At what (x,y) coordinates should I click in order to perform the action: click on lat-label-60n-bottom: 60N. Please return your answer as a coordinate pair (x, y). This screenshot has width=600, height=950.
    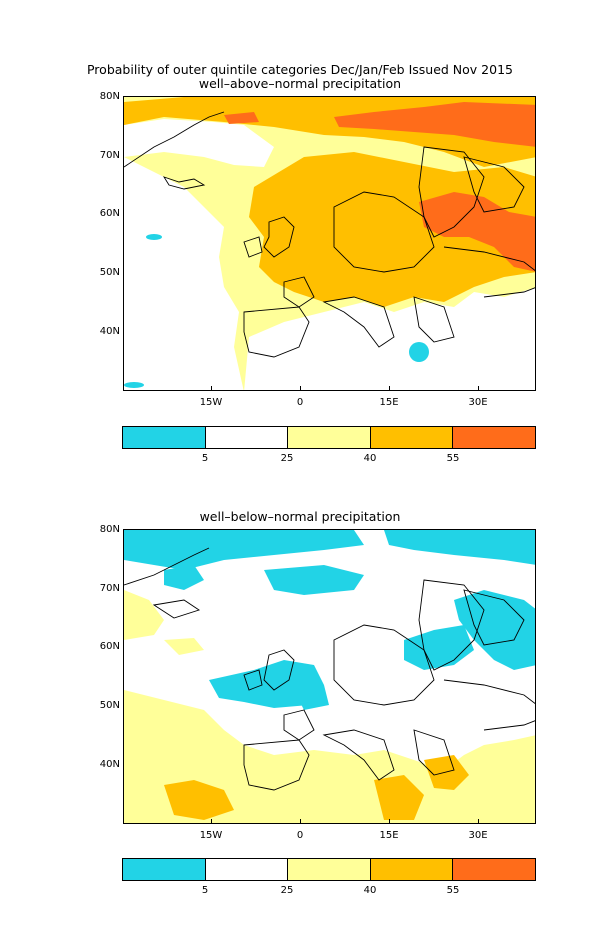
    Looking at the image, I should click on (109, 646).